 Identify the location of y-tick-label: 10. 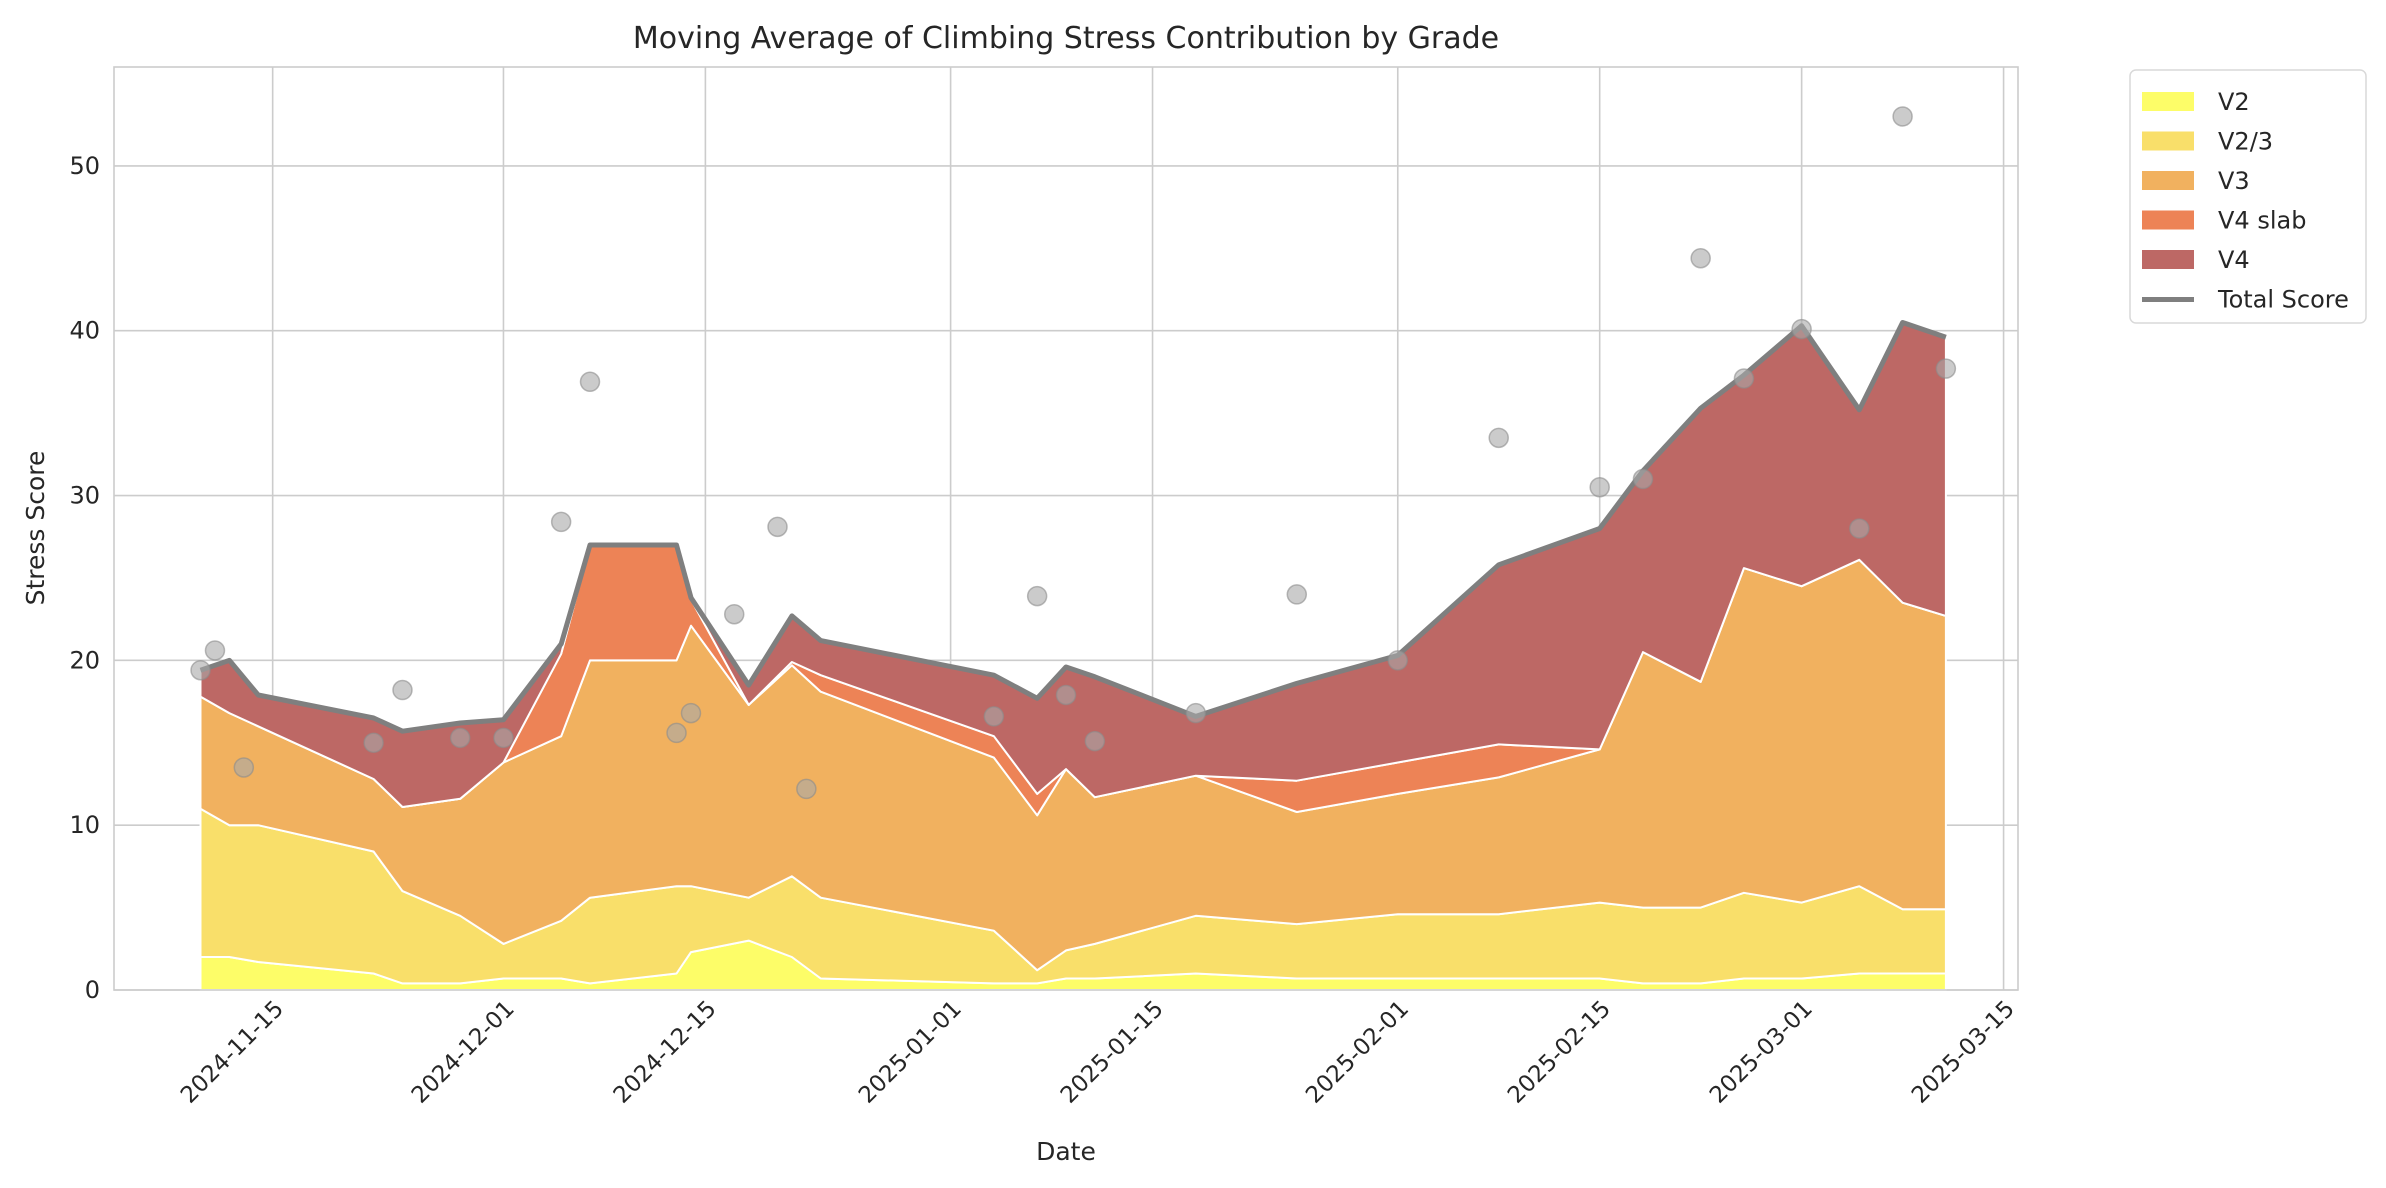
(84, 825).